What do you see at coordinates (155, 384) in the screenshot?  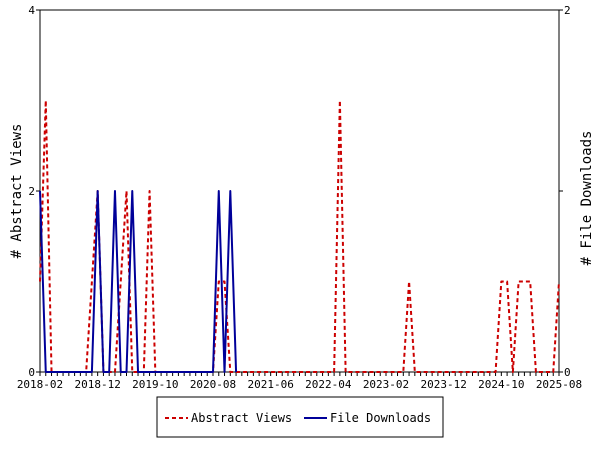 I see `x-tick-label: 2019-10` at bounding box center [155, 384].